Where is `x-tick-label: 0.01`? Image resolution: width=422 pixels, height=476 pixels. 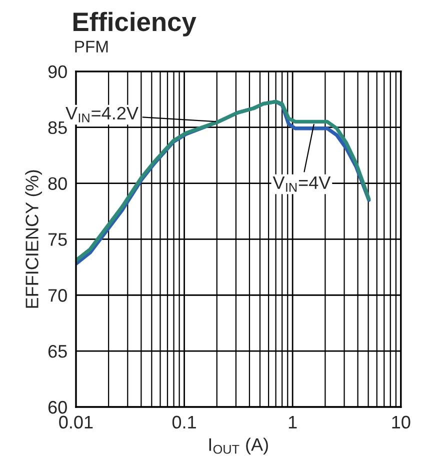
x-tick-label: 0.01 is located at coordinates (76, 422).